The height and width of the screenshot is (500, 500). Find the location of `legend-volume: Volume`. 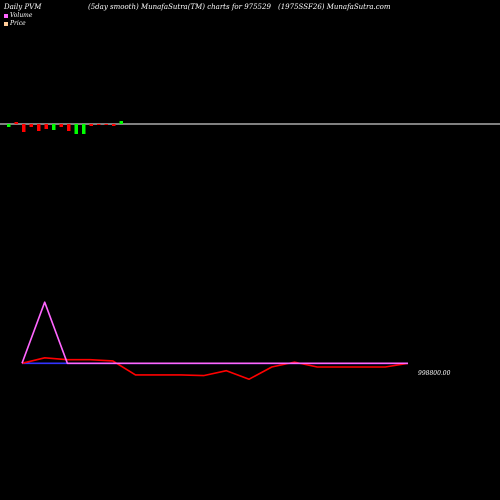

legend-volume: Volume is located at coordinates (18, 15).